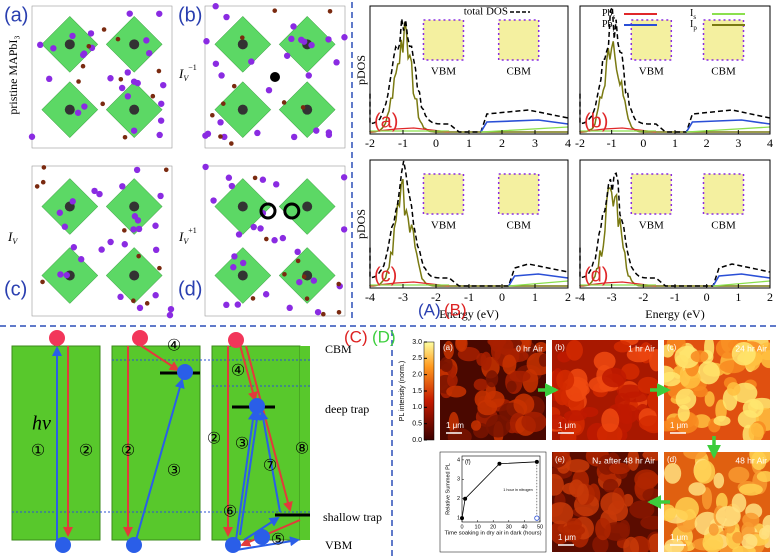 The height and width of the screenshot is (559, 780). I want to click on y-axis-label: Relative Summed PL, so click(448, 489).